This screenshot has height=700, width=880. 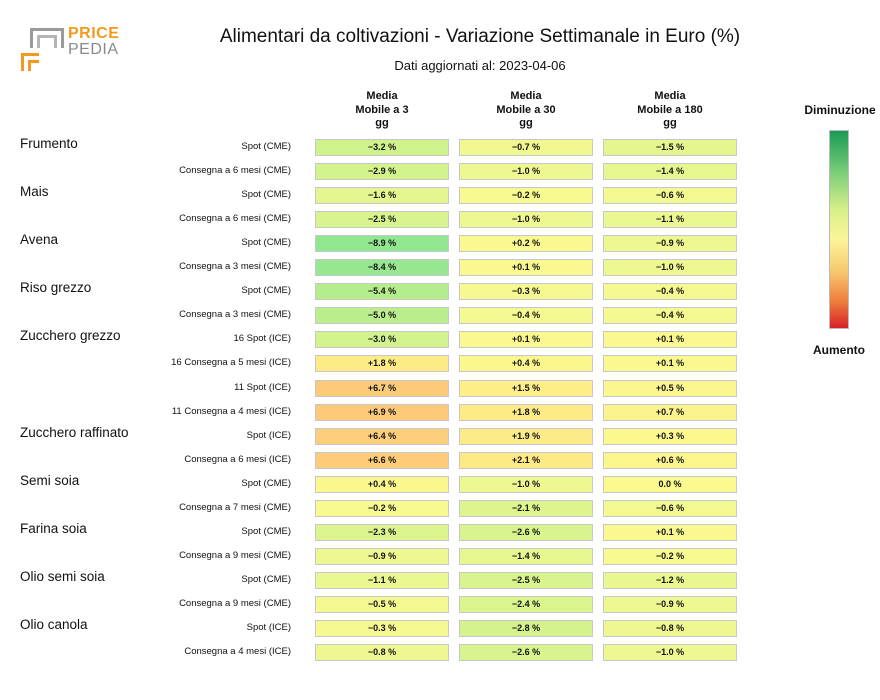 What do you see at coordinates (382, 196) in the screenshot?
I see `heatmap-cell: −1.6 %` at bounding box center [382, 196].